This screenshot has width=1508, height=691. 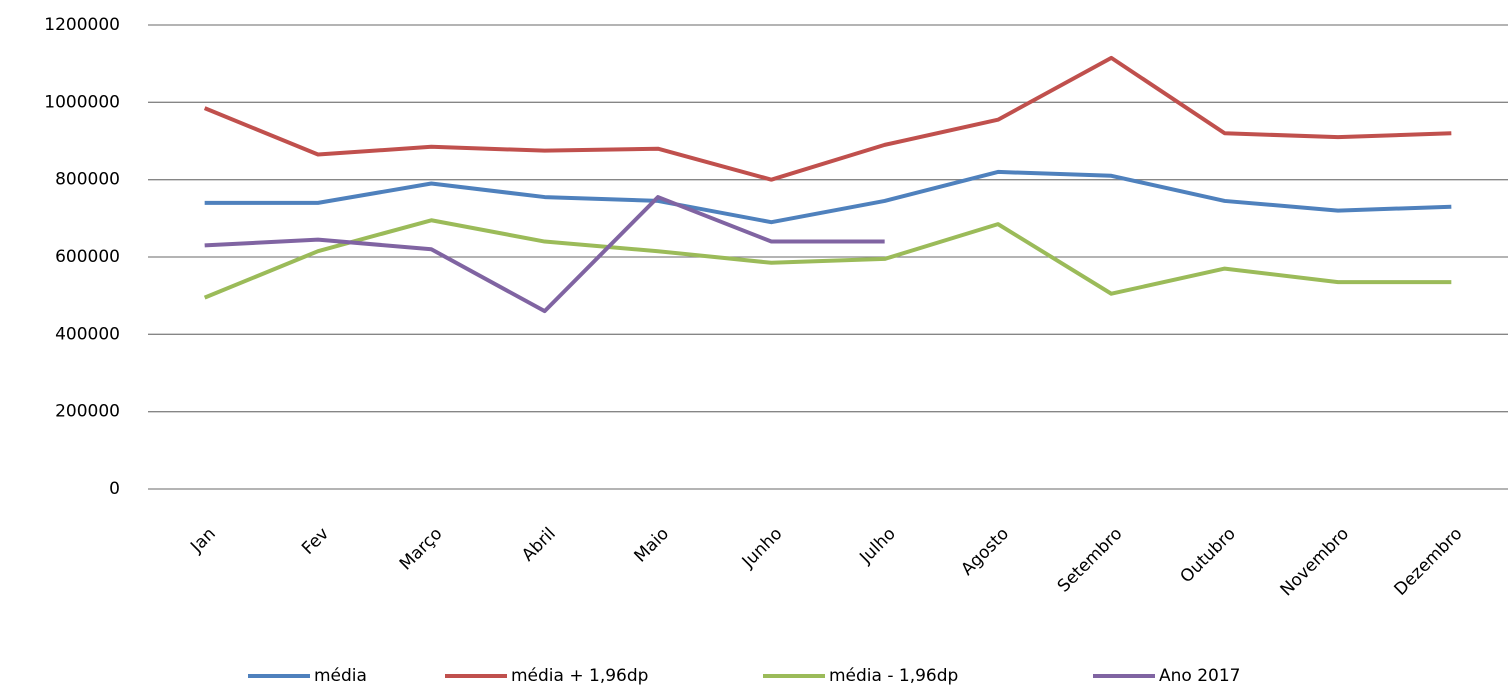 I want to click on y-tick-label: 200000, so click(x=87, y=412).